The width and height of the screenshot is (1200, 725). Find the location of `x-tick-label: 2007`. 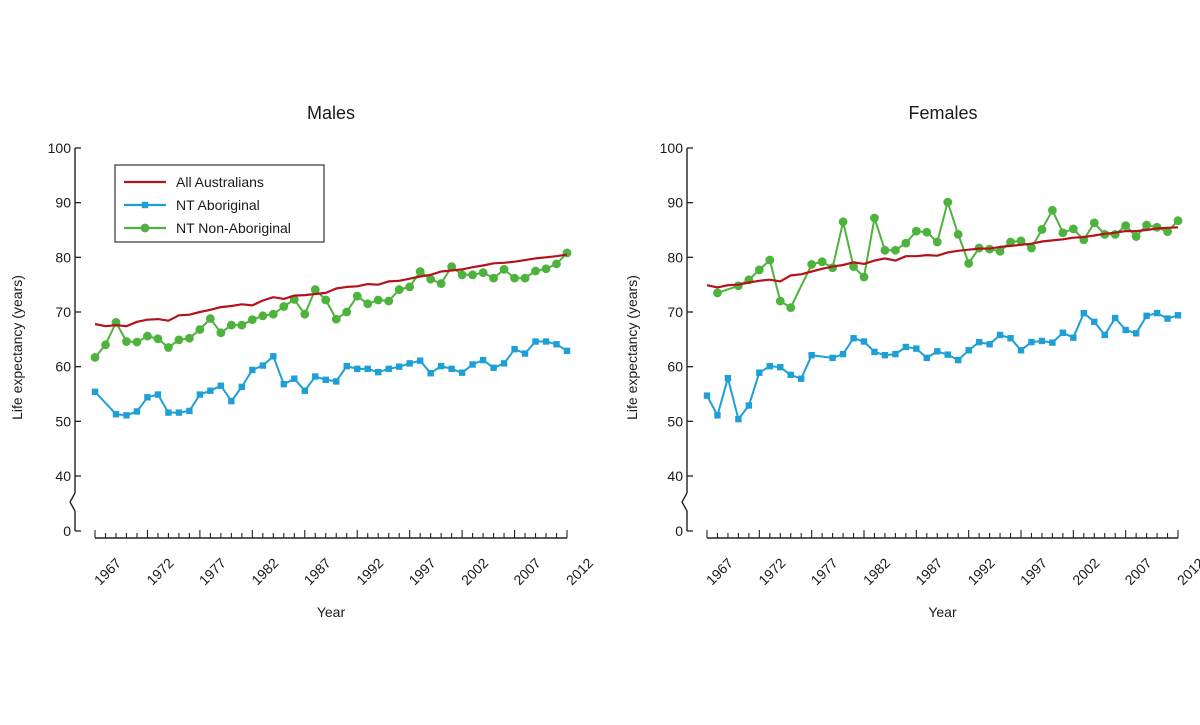

x-tick-label: 2007 is located at coordinates (526, 571).